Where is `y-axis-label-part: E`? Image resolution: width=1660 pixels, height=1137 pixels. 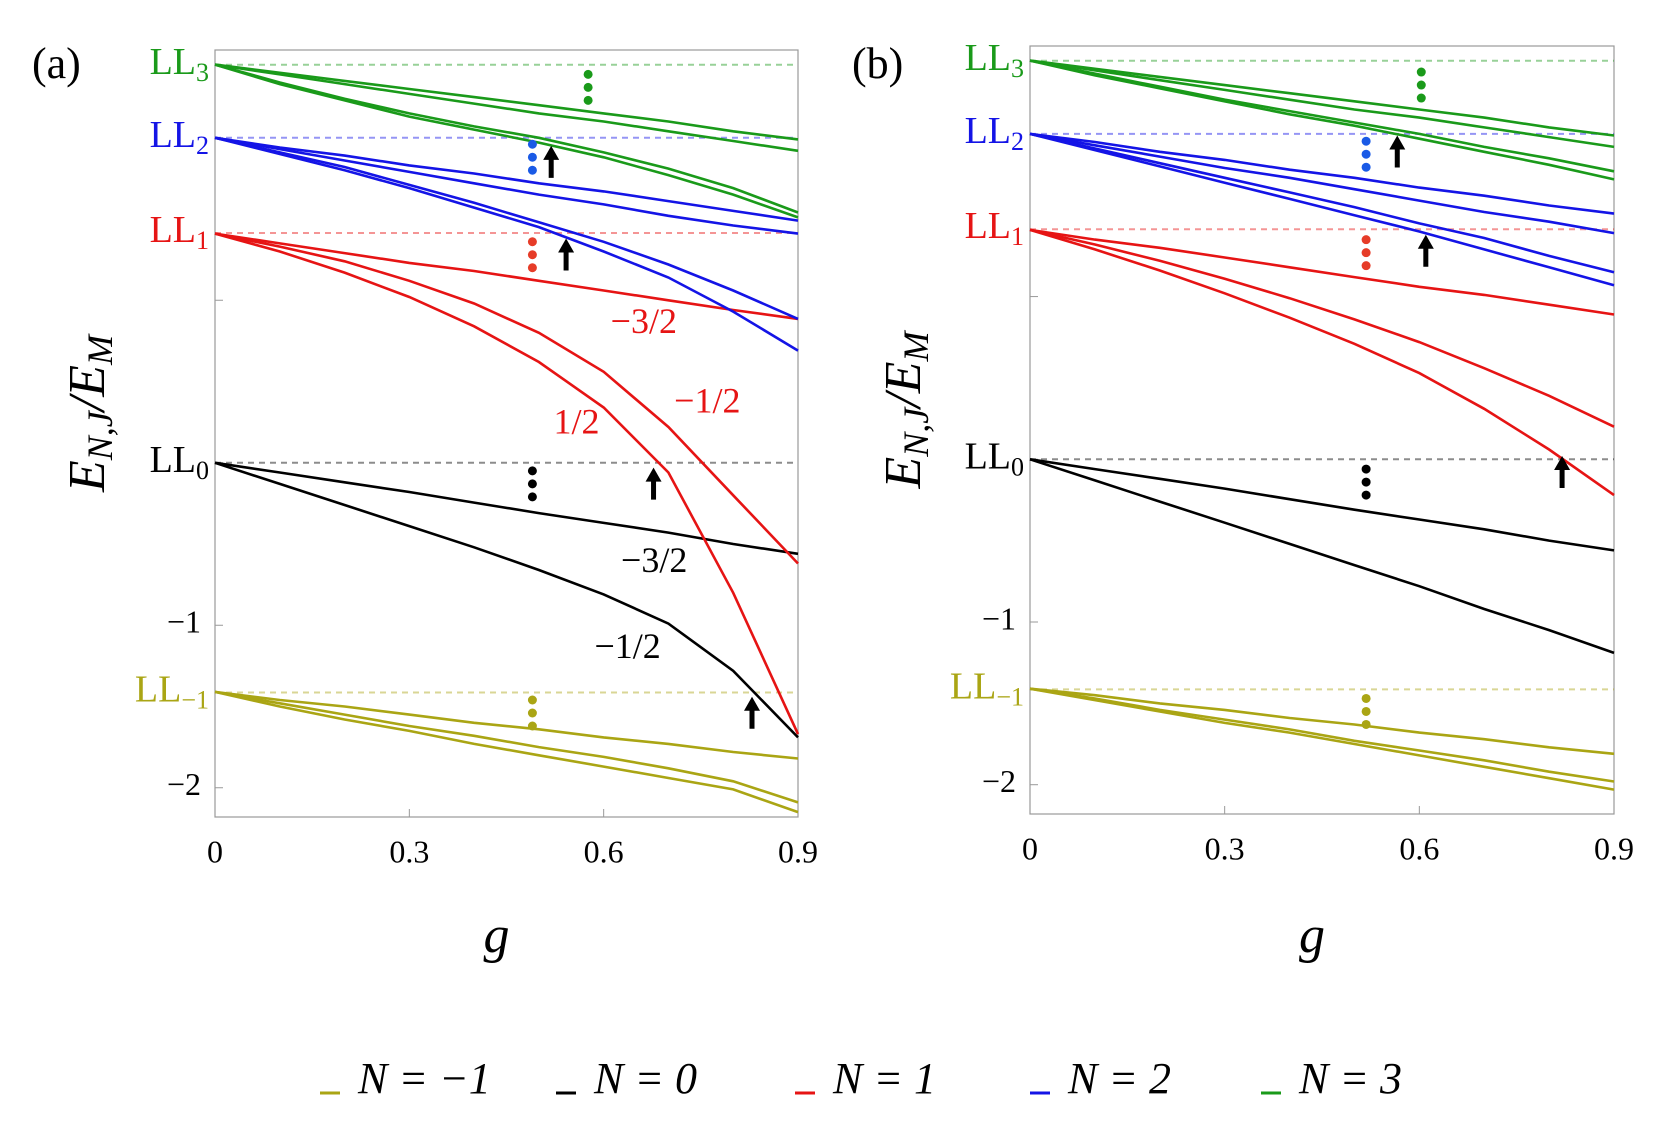 y-axis-label-part: E is located at coordinates (903, 473).